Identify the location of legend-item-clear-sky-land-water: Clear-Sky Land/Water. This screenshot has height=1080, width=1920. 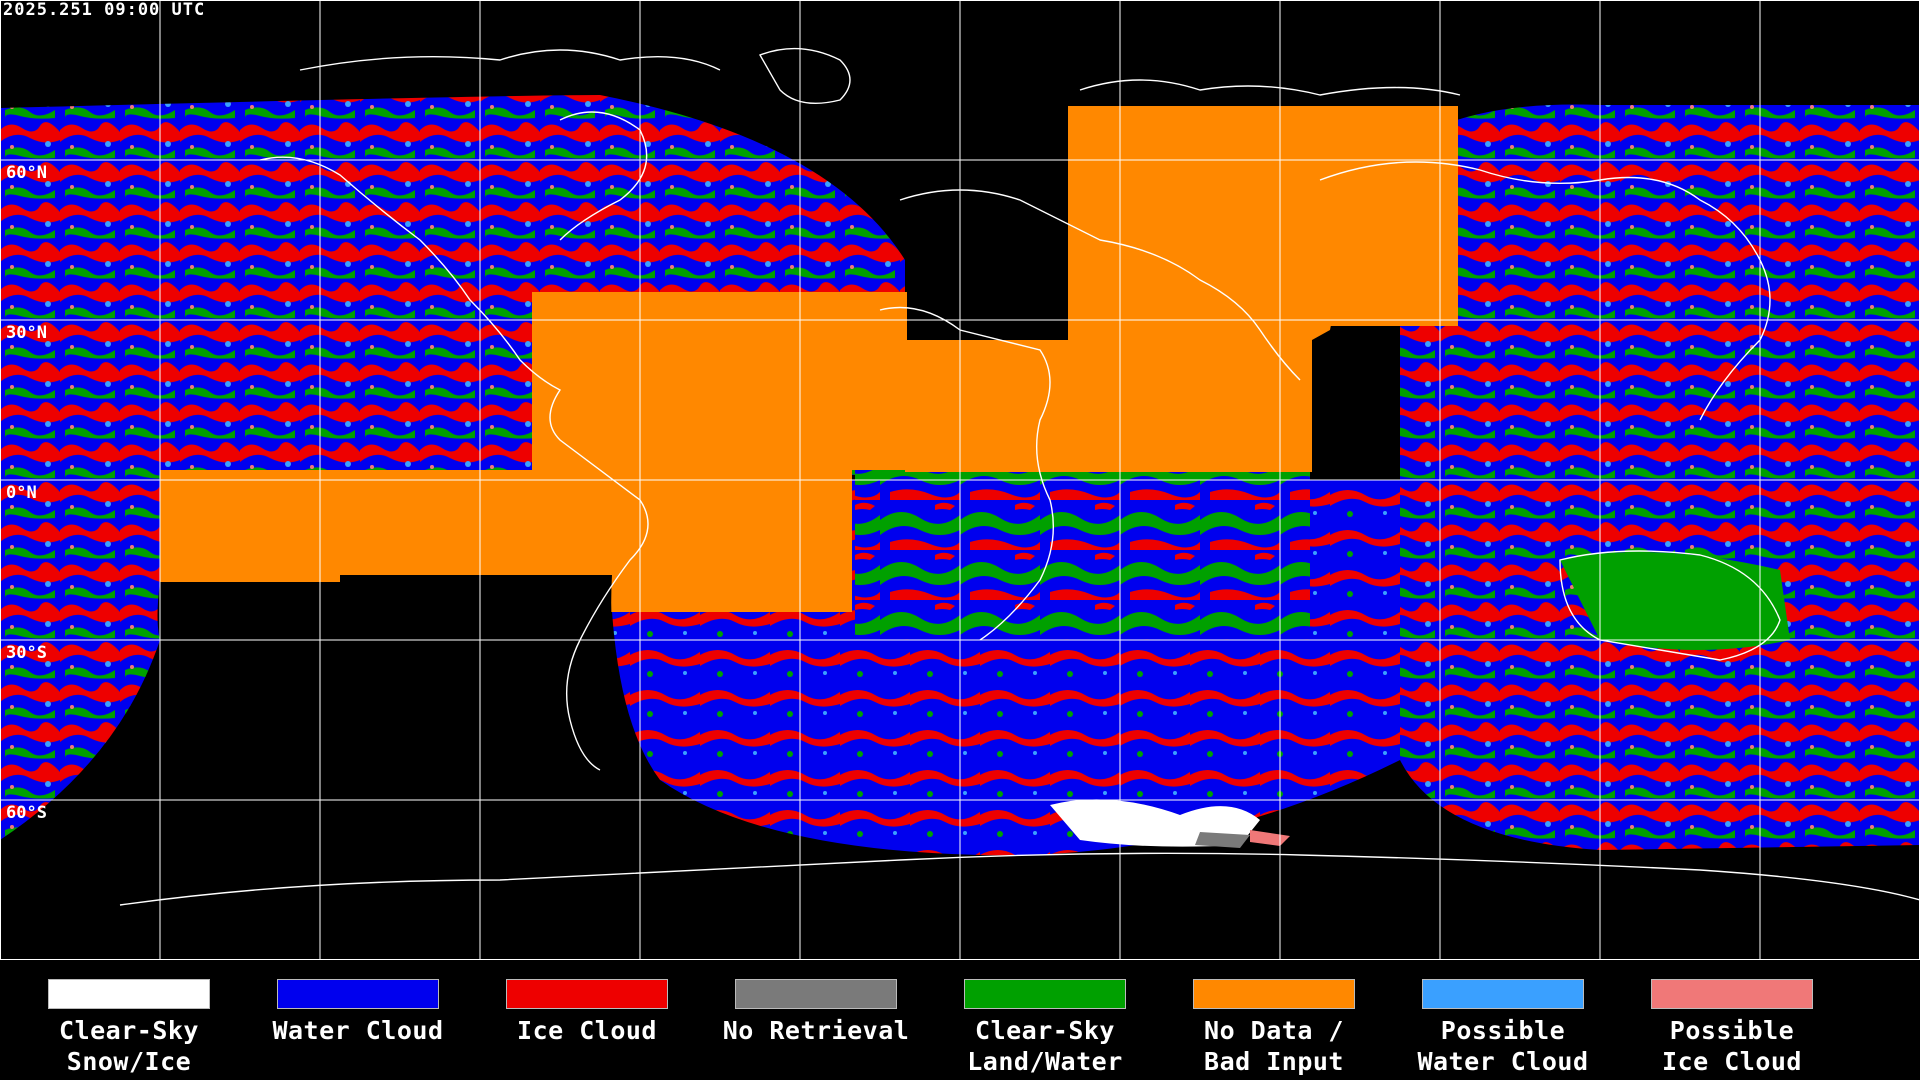
(1045, 1028).